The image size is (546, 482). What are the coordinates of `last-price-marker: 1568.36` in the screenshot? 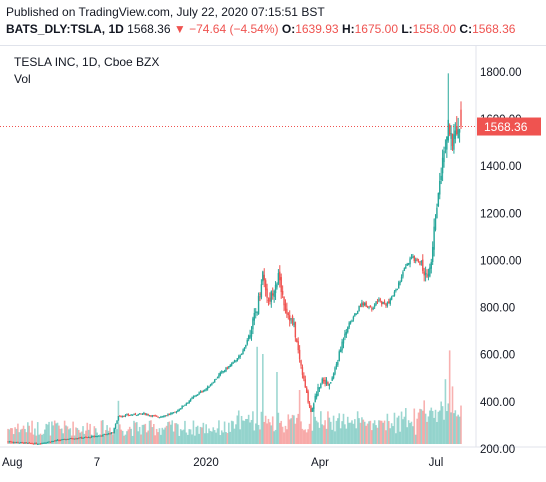 It's located at (270, 126).